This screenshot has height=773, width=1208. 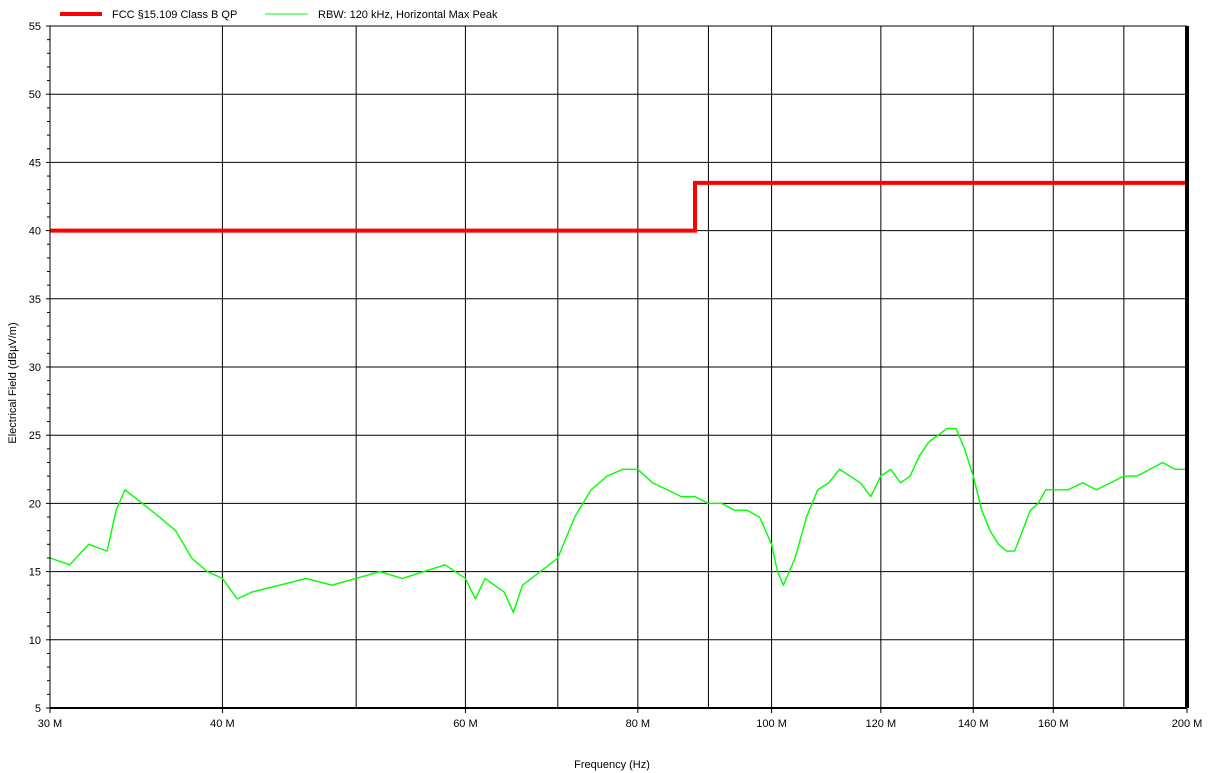 I want to click on x-tick-label: 100 M, so click(x=771, y=724).